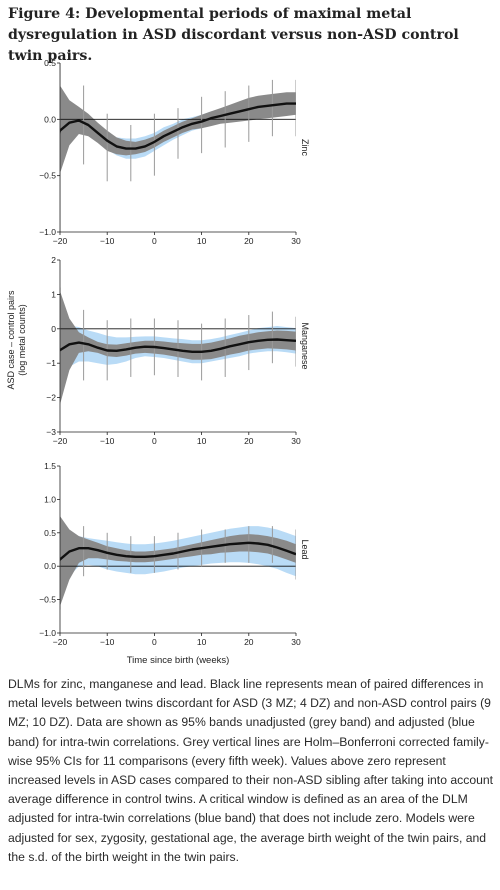 Image resolution: width=500 pixels, height=890 pixels. I want to click on y-tick-label: −3, so click(51, 432).